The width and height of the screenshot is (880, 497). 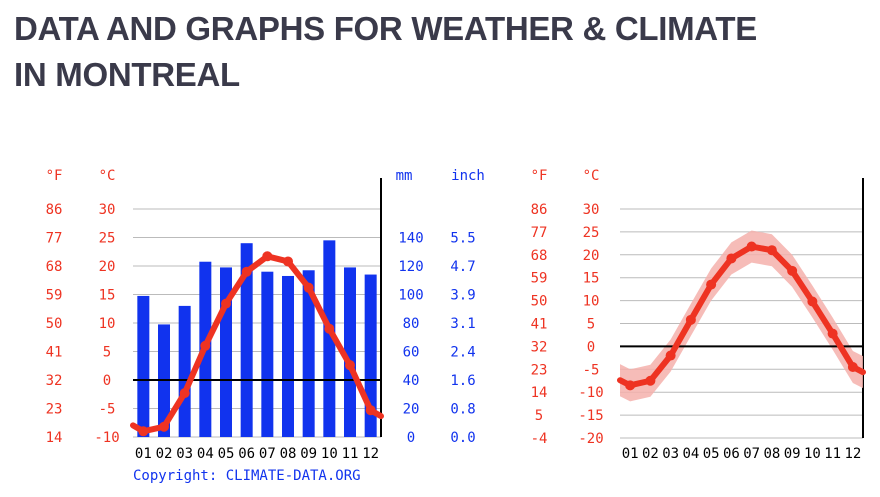 I want to click on inch-tick-label: 4.7, so click(x=462, y=267).